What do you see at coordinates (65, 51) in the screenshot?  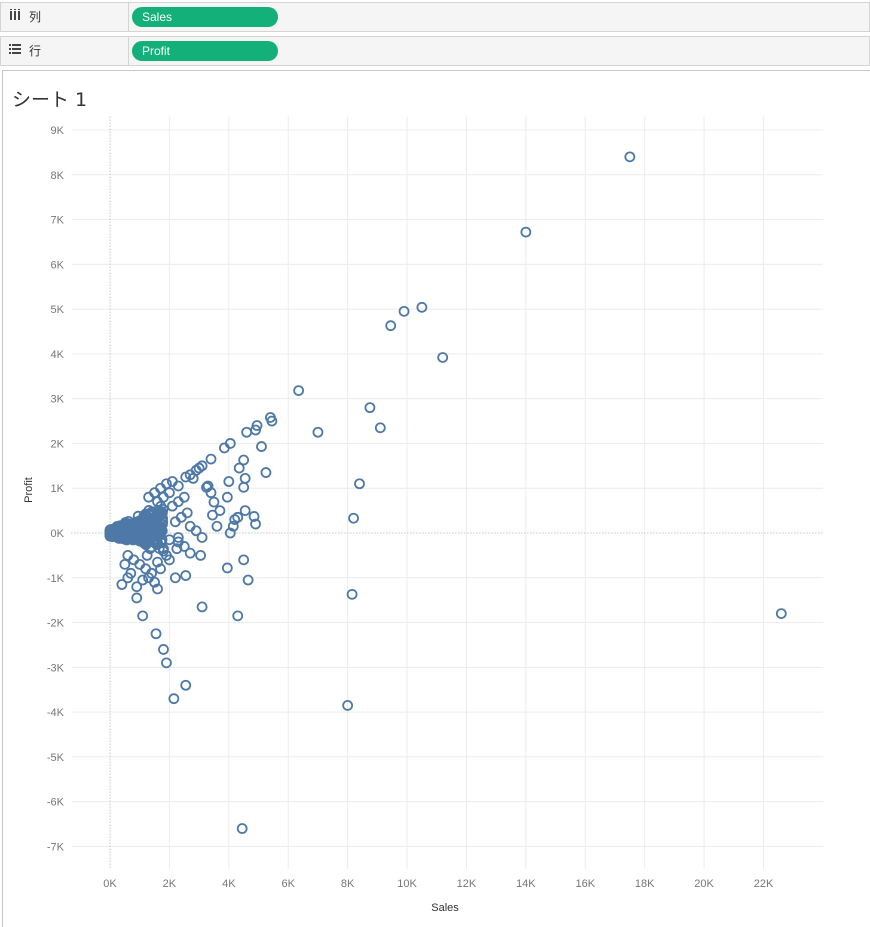 I see `rows-shelf-label: 行` at bounding box center [65, 51].